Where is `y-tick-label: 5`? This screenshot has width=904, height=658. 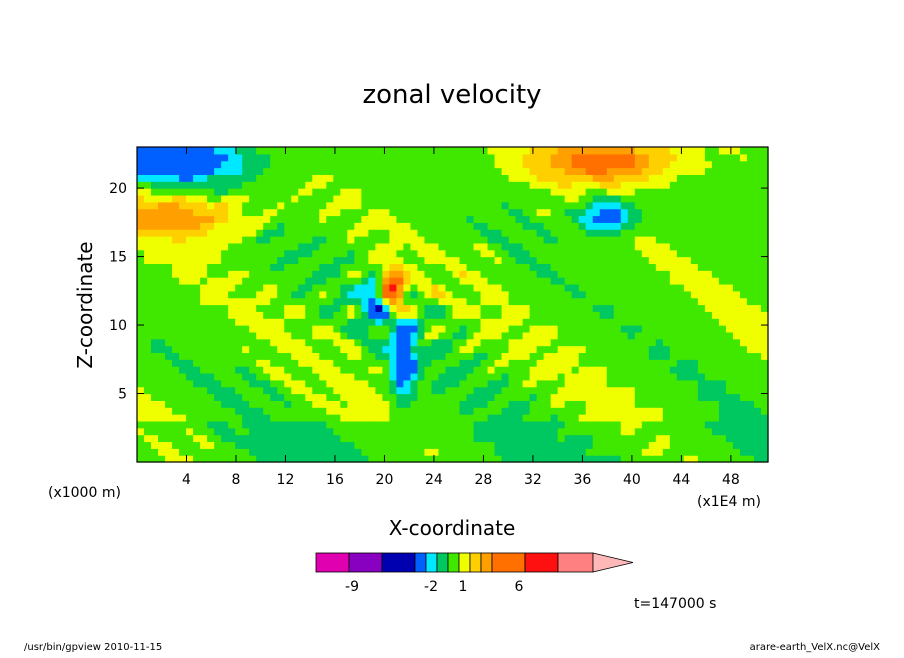 y-tick-label: 5 is located at coordinates (122, 395).